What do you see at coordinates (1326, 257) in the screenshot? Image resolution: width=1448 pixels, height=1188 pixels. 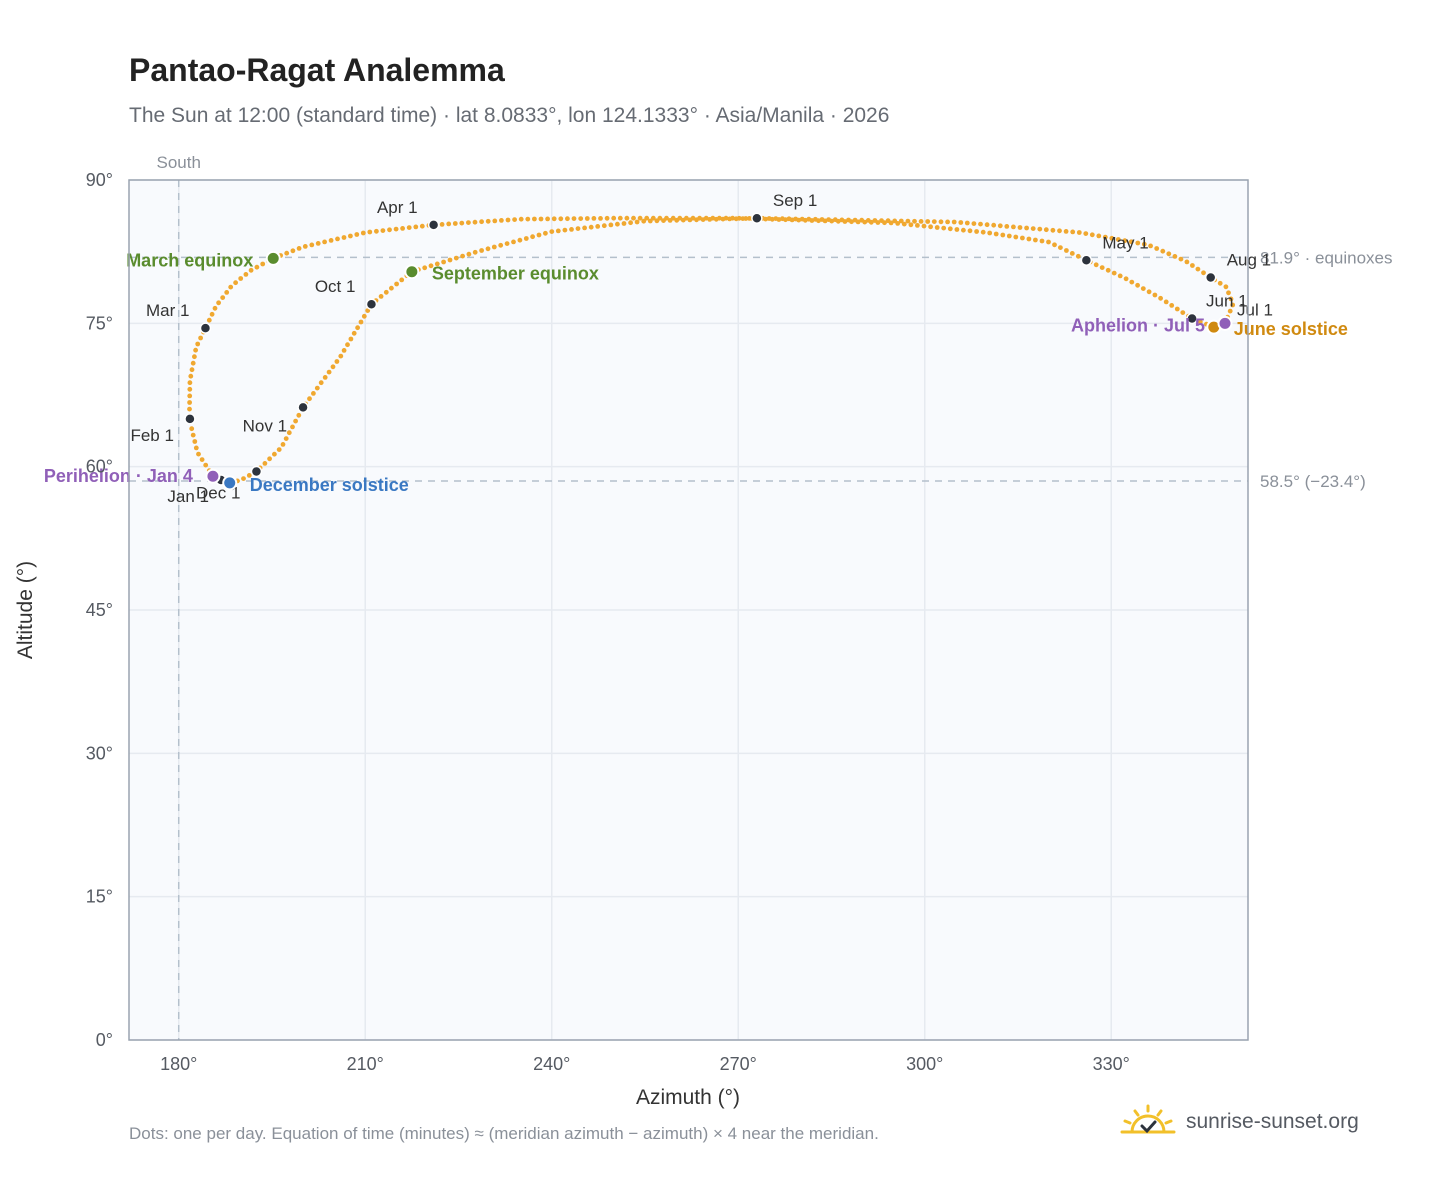 I see `reference-line-label: 81.9° · equinoxes` at bounding box center [1326, 257].